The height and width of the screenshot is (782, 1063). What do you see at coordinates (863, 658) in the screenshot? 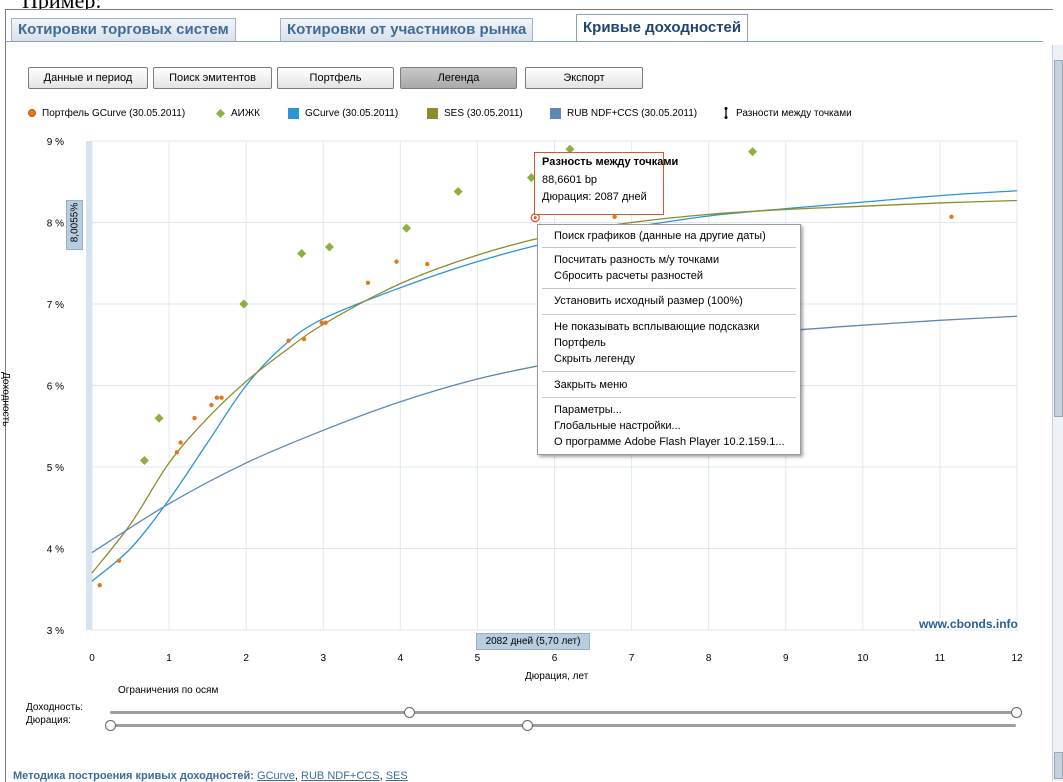
I see `x-tick-label: 10` at bounding box center [863, 658].